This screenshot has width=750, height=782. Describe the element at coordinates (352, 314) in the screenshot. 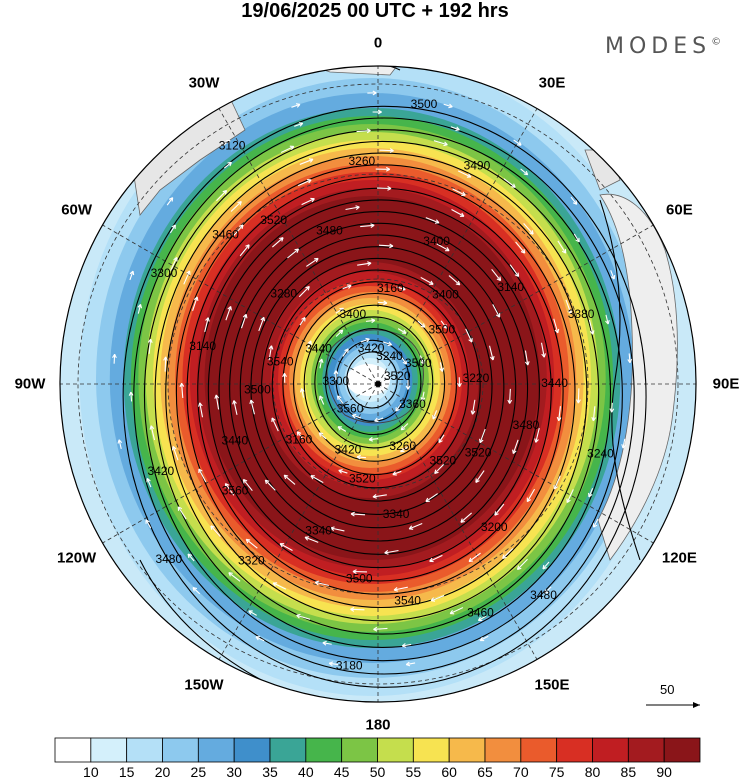

I see `contour-label: 3400` at that location.